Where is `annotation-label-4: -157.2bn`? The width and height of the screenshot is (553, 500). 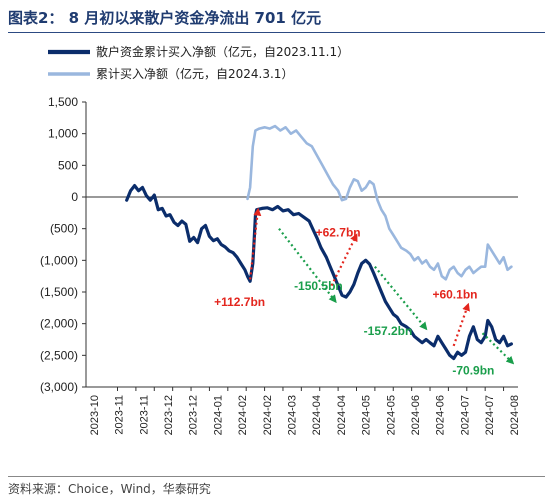 annotation-label-4: -157.2bn is located at coordinates (388, 331).